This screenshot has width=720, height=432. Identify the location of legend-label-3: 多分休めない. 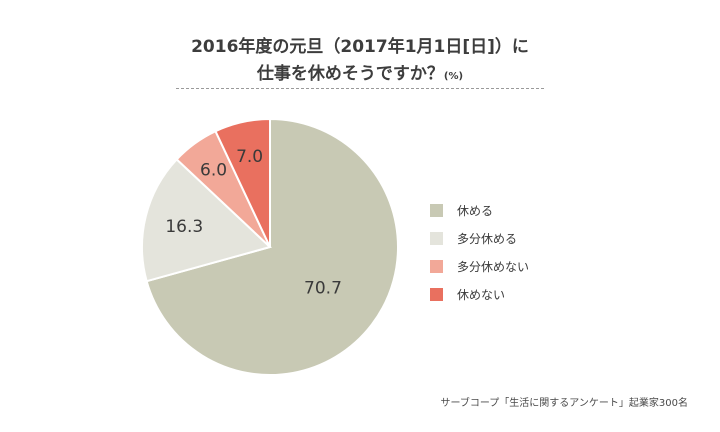
(493, 266).